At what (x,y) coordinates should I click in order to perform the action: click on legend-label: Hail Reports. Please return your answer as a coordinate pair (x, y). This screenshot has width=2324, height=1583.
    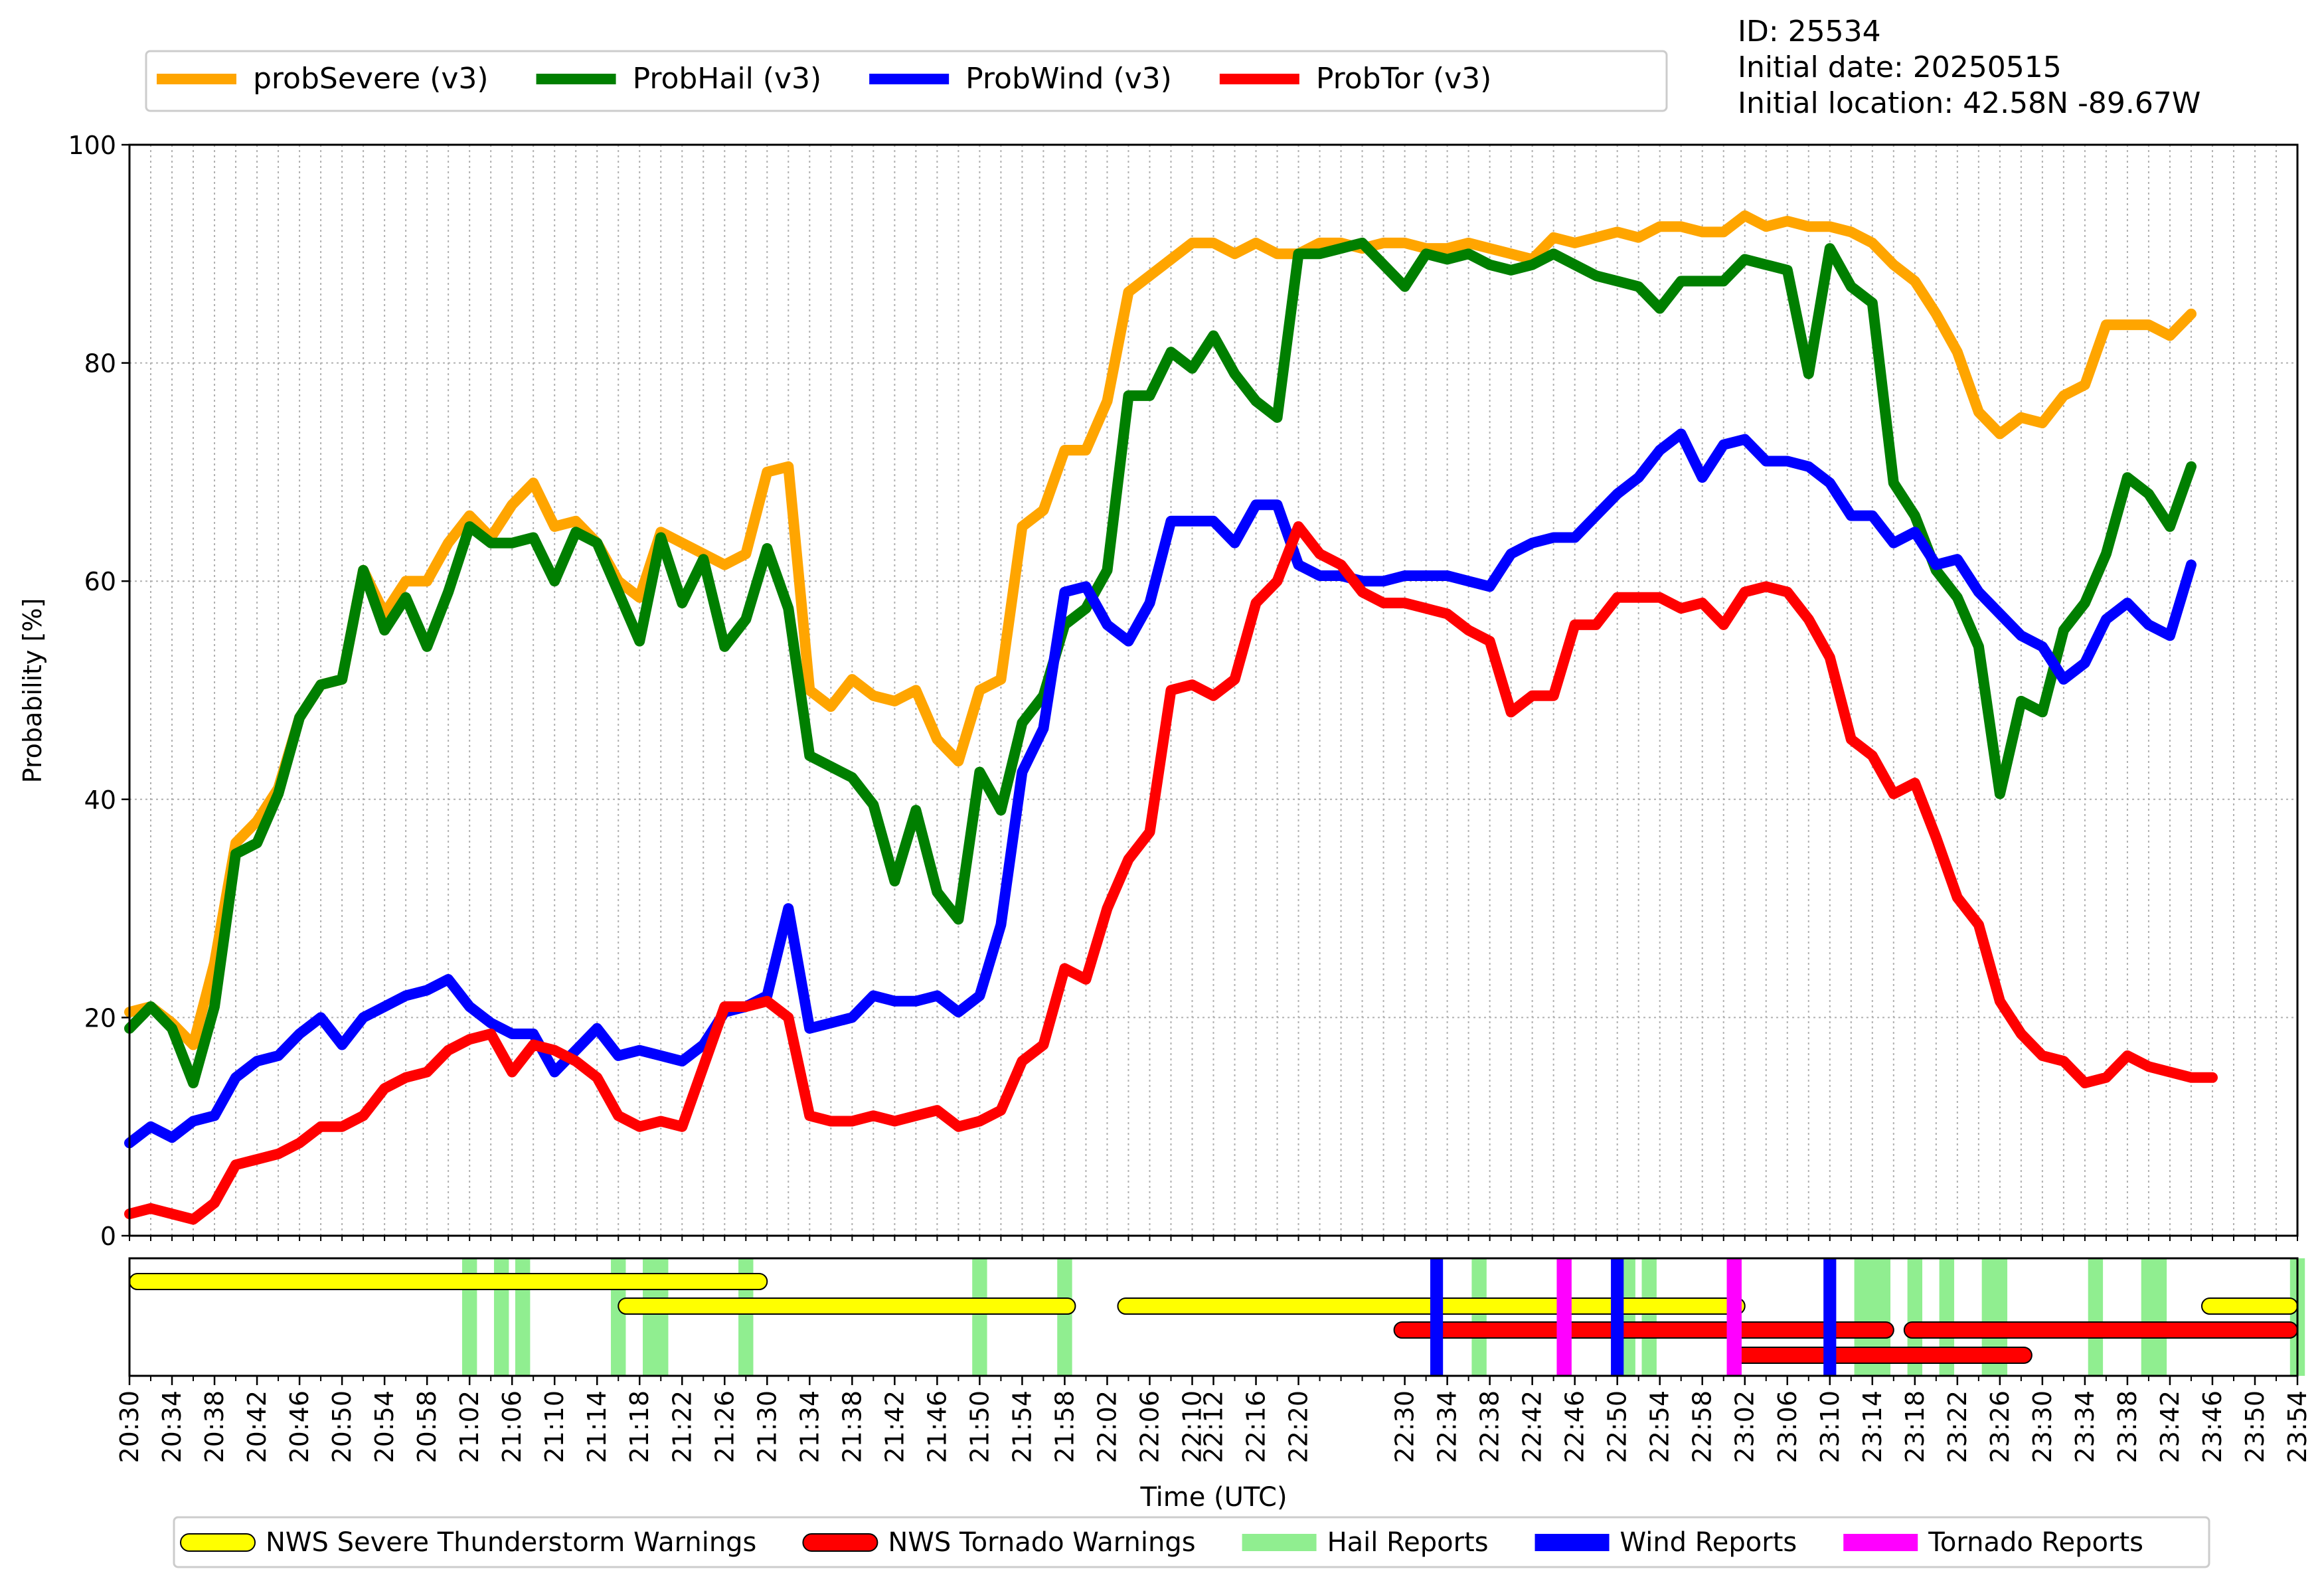
    Looking at the image, I should click on (1408, 1542).